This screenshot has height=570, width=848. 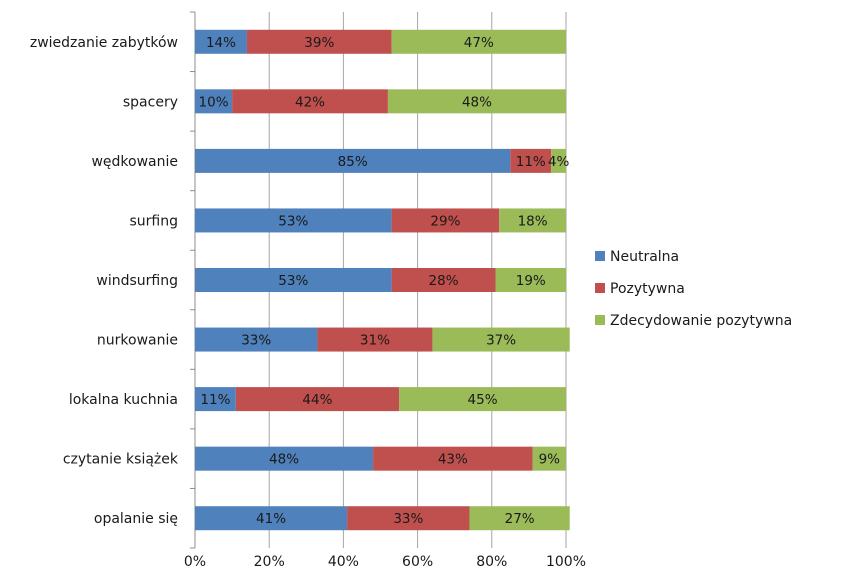 I want to click on category-label: lokalna kuchnia, so click(x=123, y=400).